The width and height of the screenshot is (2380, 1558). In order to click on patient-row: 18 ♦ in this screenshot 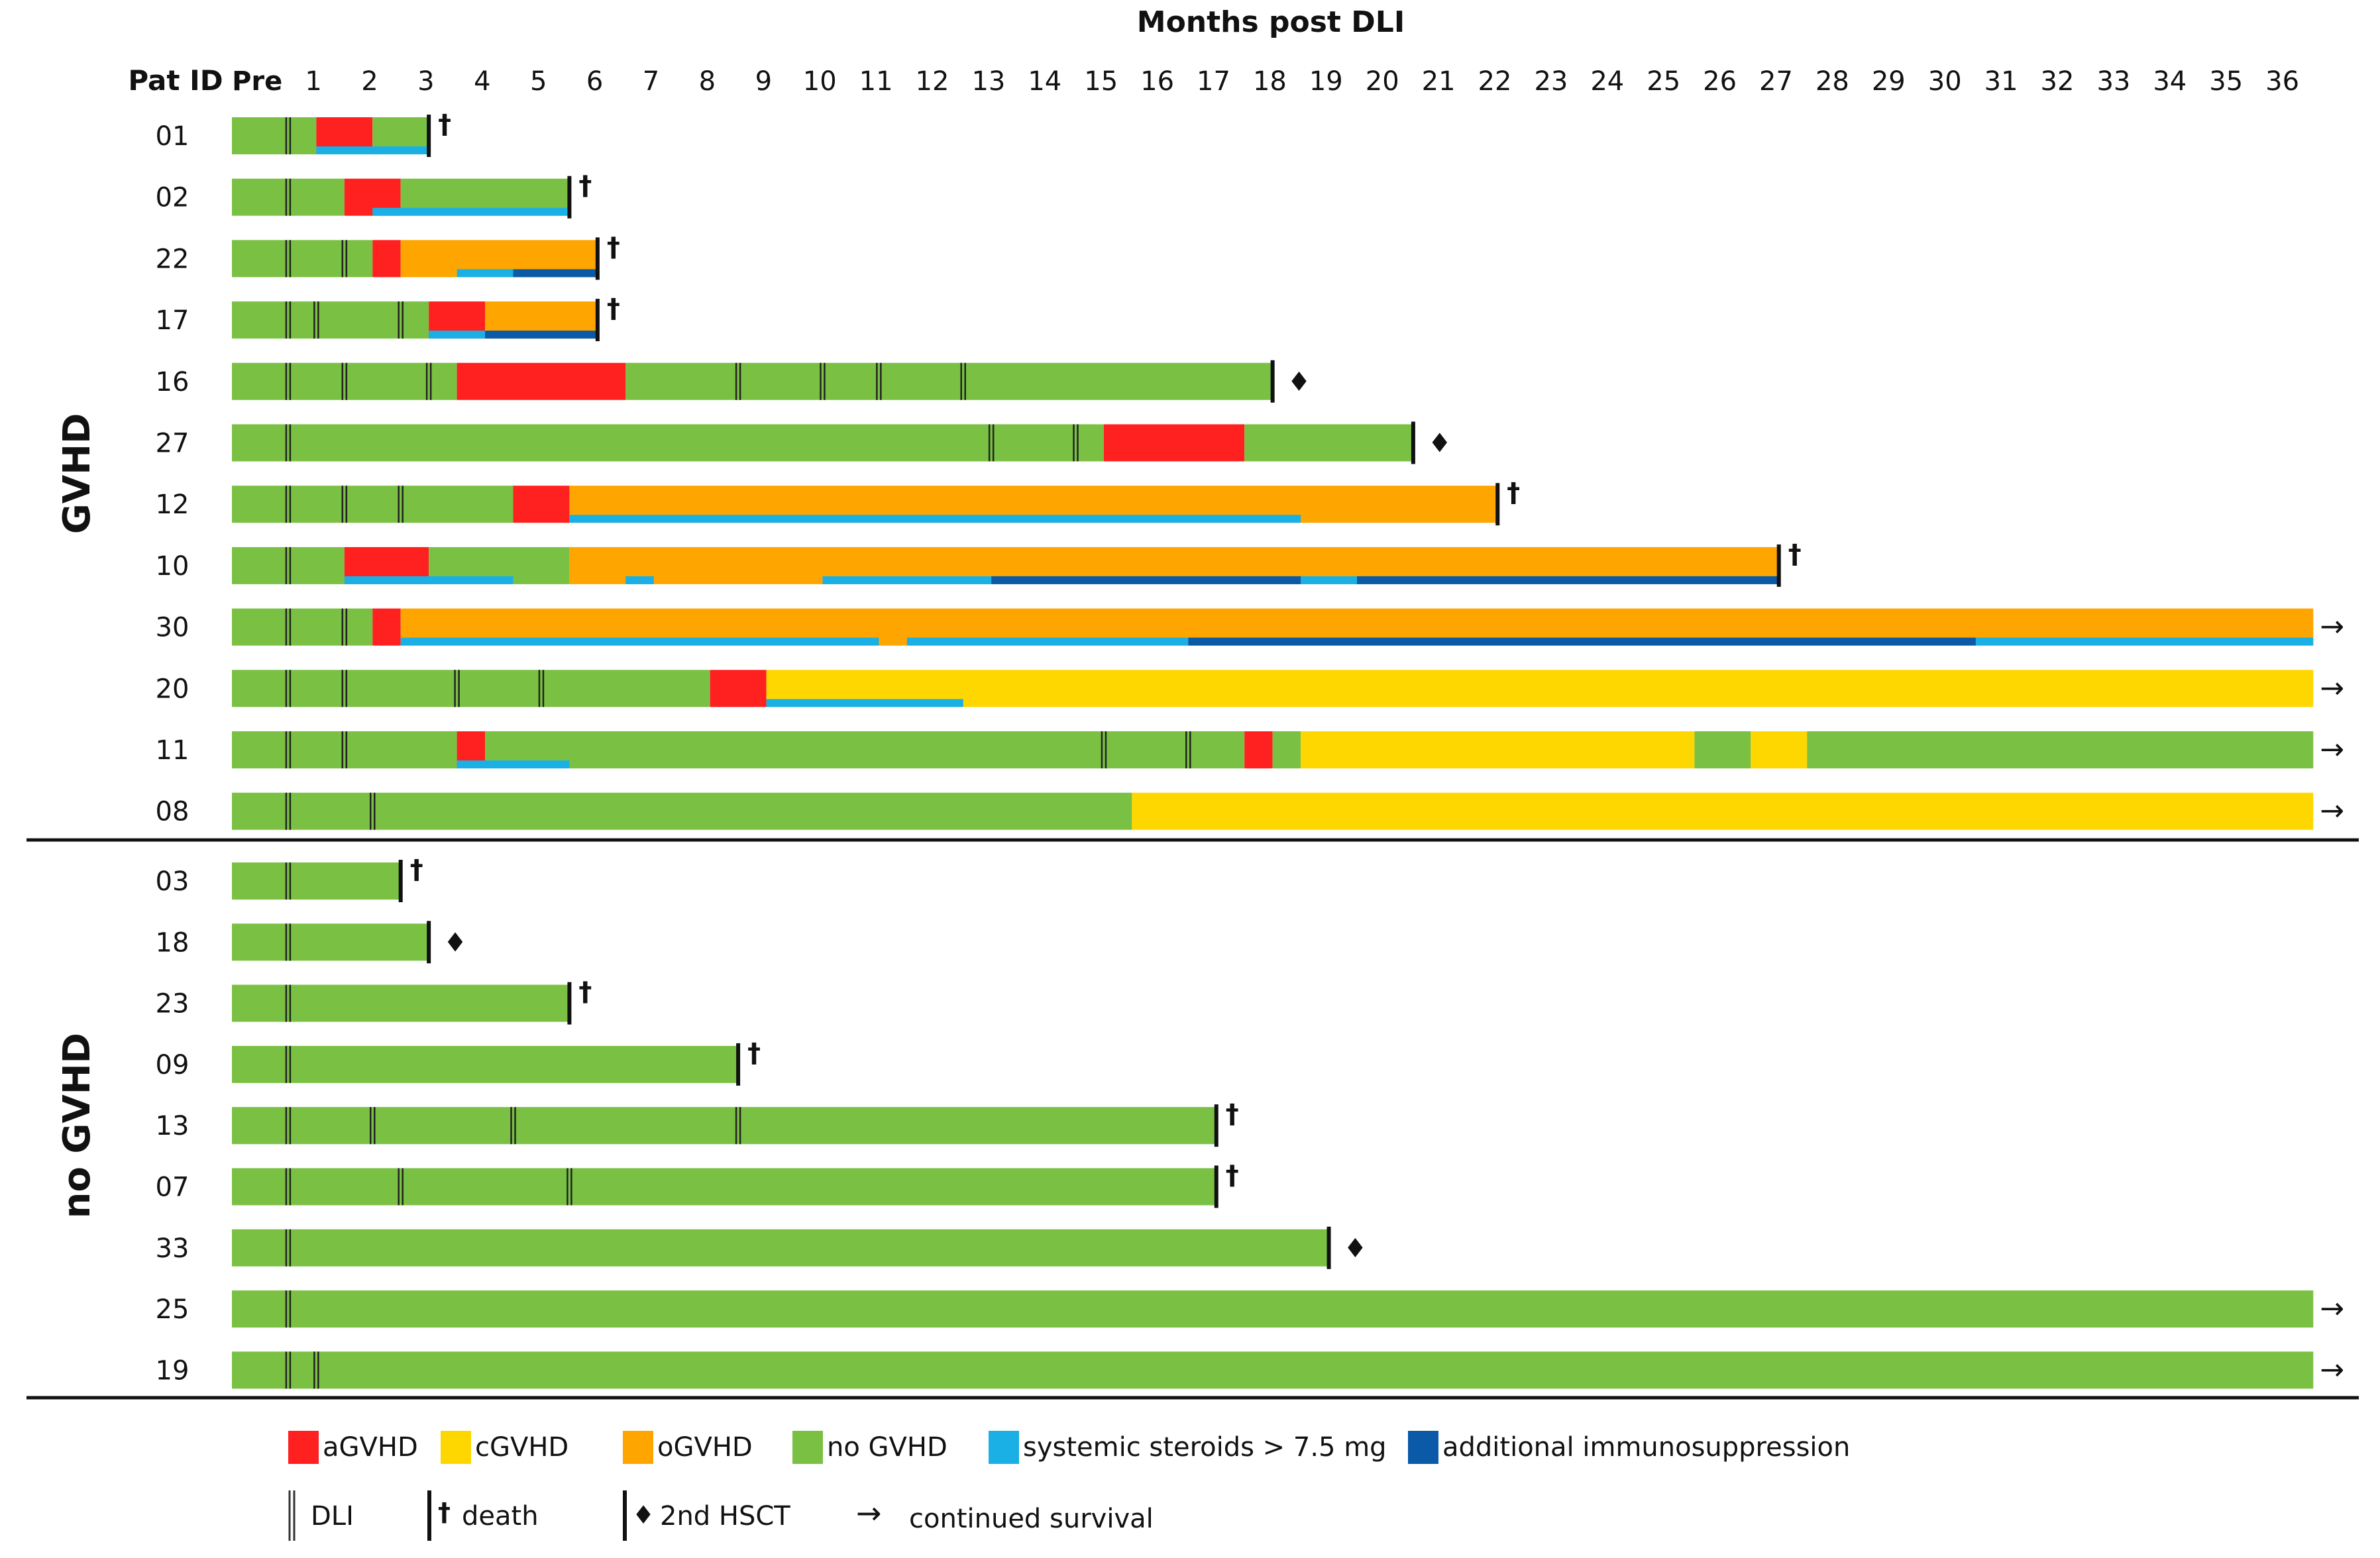, I will do `click(311, 942)`.